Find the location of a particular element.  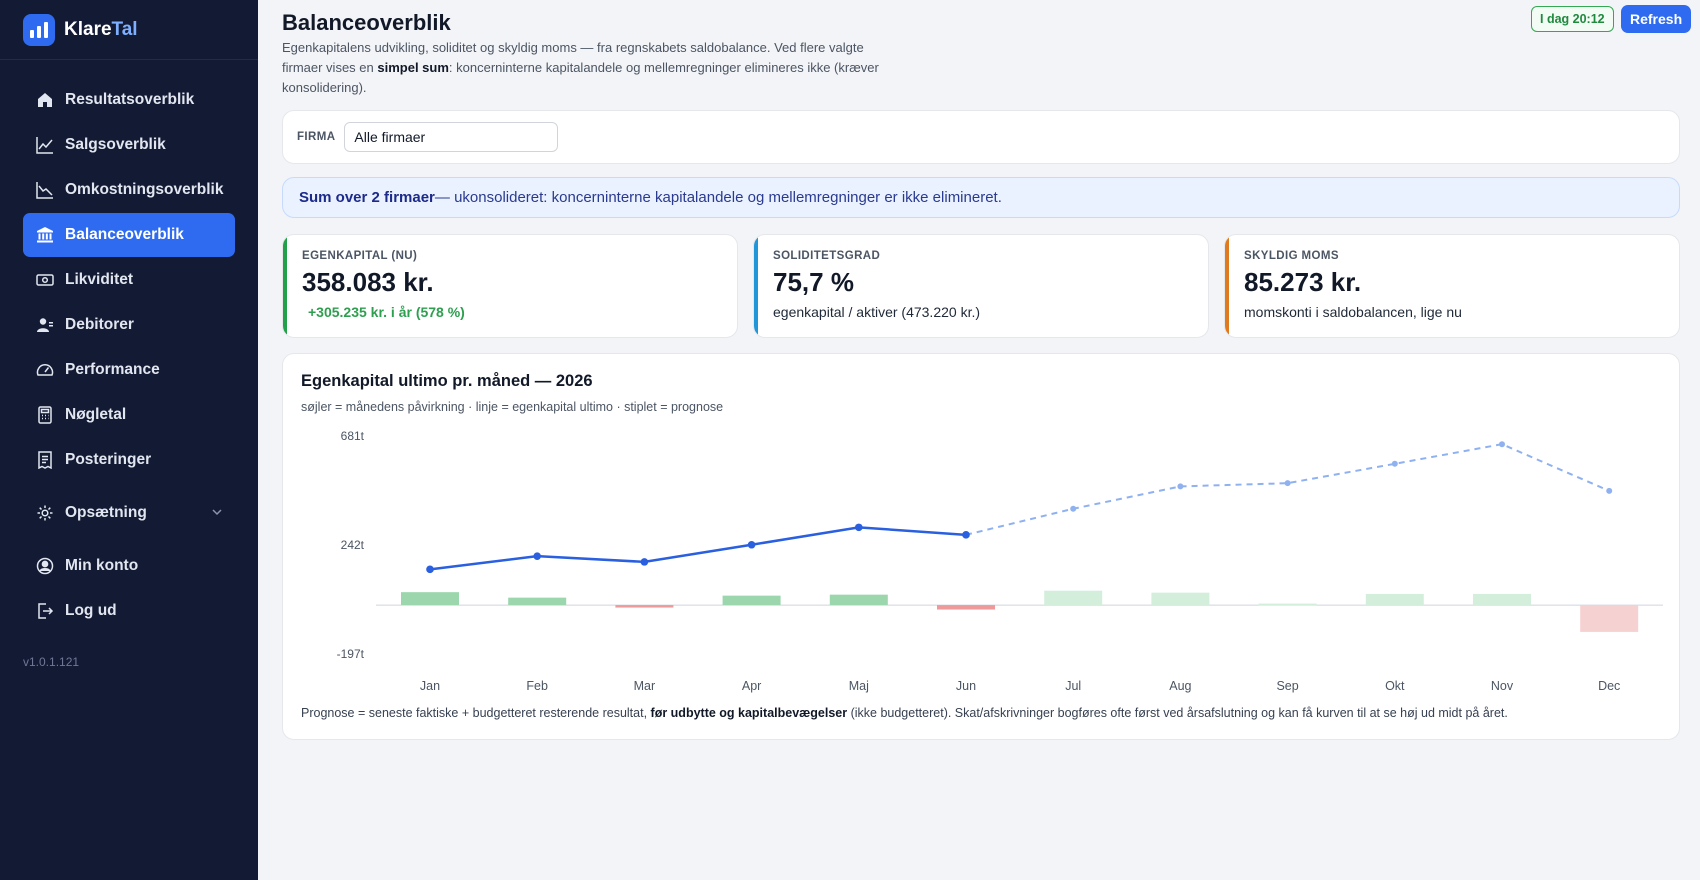

sidebar-item-likviditet: Likviditet is located at coordinates (129, 280).